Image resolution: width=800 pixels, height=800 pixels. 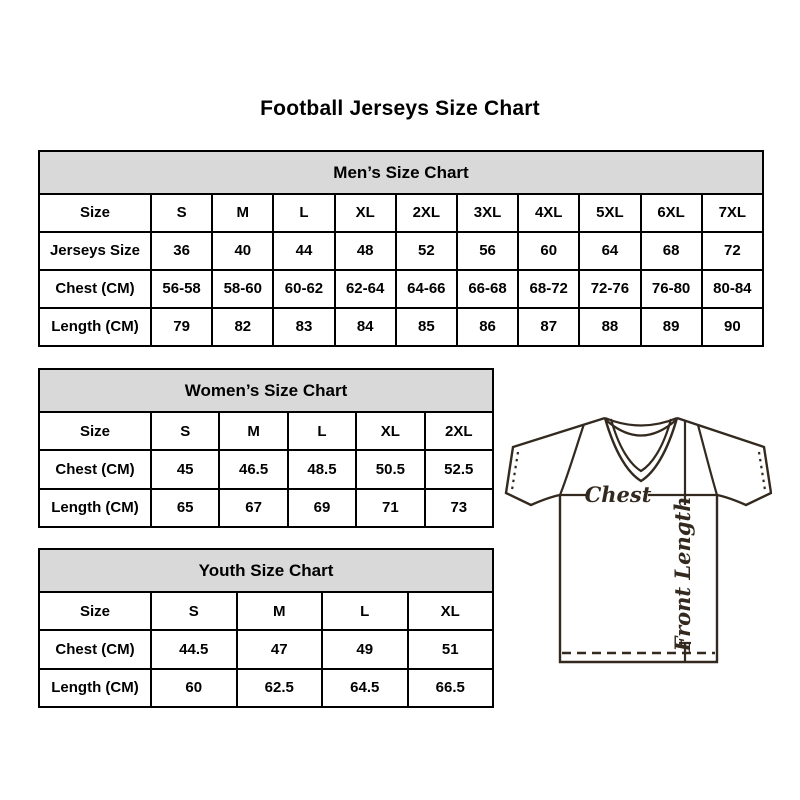 What do you see at coordinates (95, 250) in the screenshot?
I see `row-label: Jerseys Size` at bounding box center [95, 250].